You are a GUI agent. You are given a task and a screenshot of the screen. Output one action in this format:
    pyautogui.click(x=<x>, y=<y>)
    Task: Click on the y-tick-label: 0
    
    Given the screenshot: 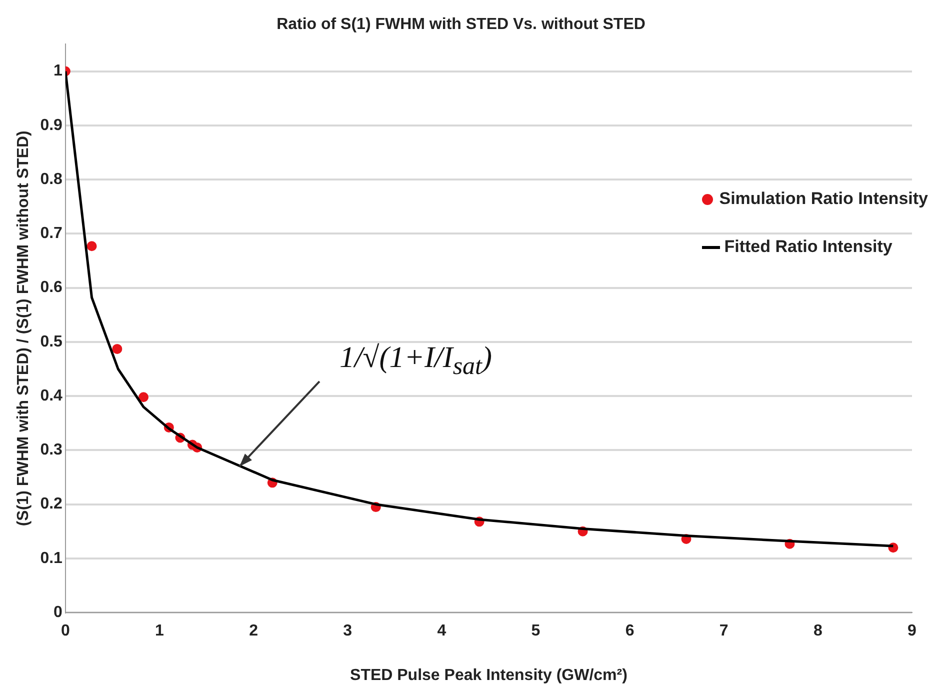 What is the action you would take?
    pyautogui.click(x=58, y=613)
    